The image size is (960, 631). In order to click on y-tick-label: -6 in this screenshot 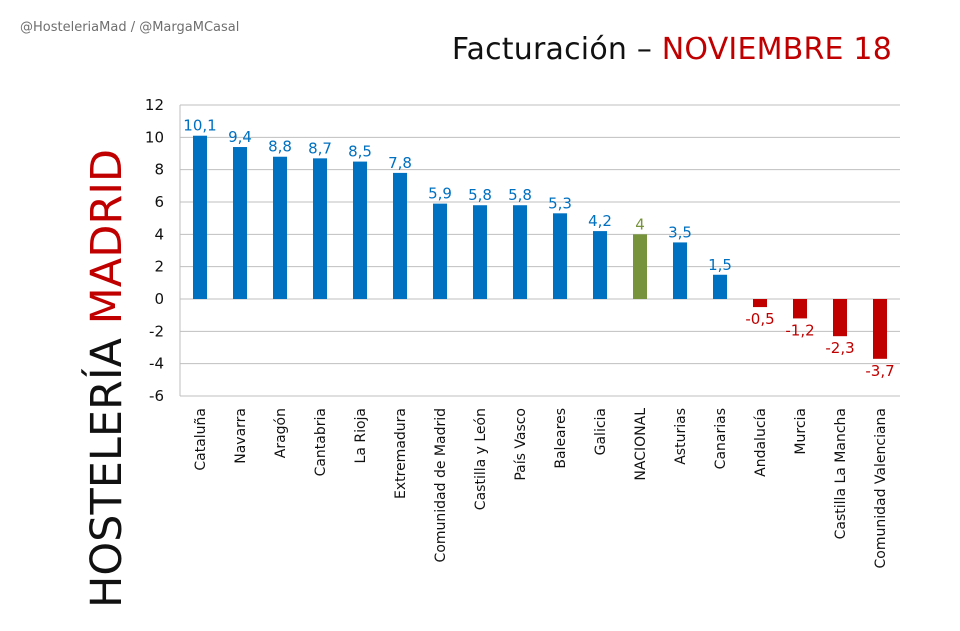, I will do `click(156, 396)`.